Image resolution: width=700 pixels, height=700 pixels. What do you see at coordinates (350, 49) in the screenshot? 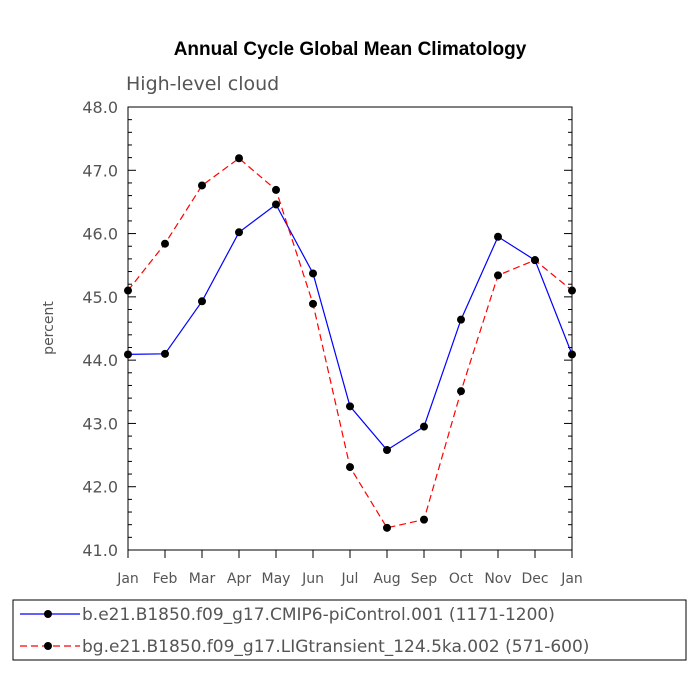
I see `chart-title: Annual Cycle Global Mean Climatology` at bounding box center [350, 49].